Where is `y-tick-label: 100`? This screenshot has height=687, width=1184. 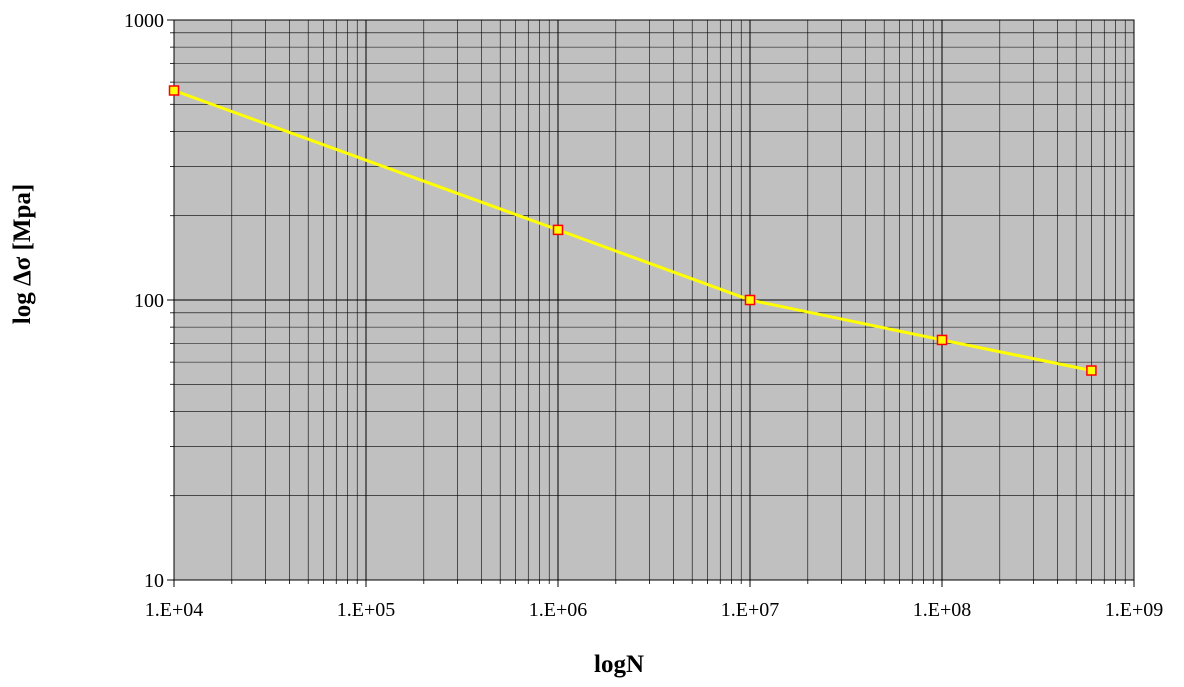
y-tick-label: 100 is located at coordinates (149, 301).